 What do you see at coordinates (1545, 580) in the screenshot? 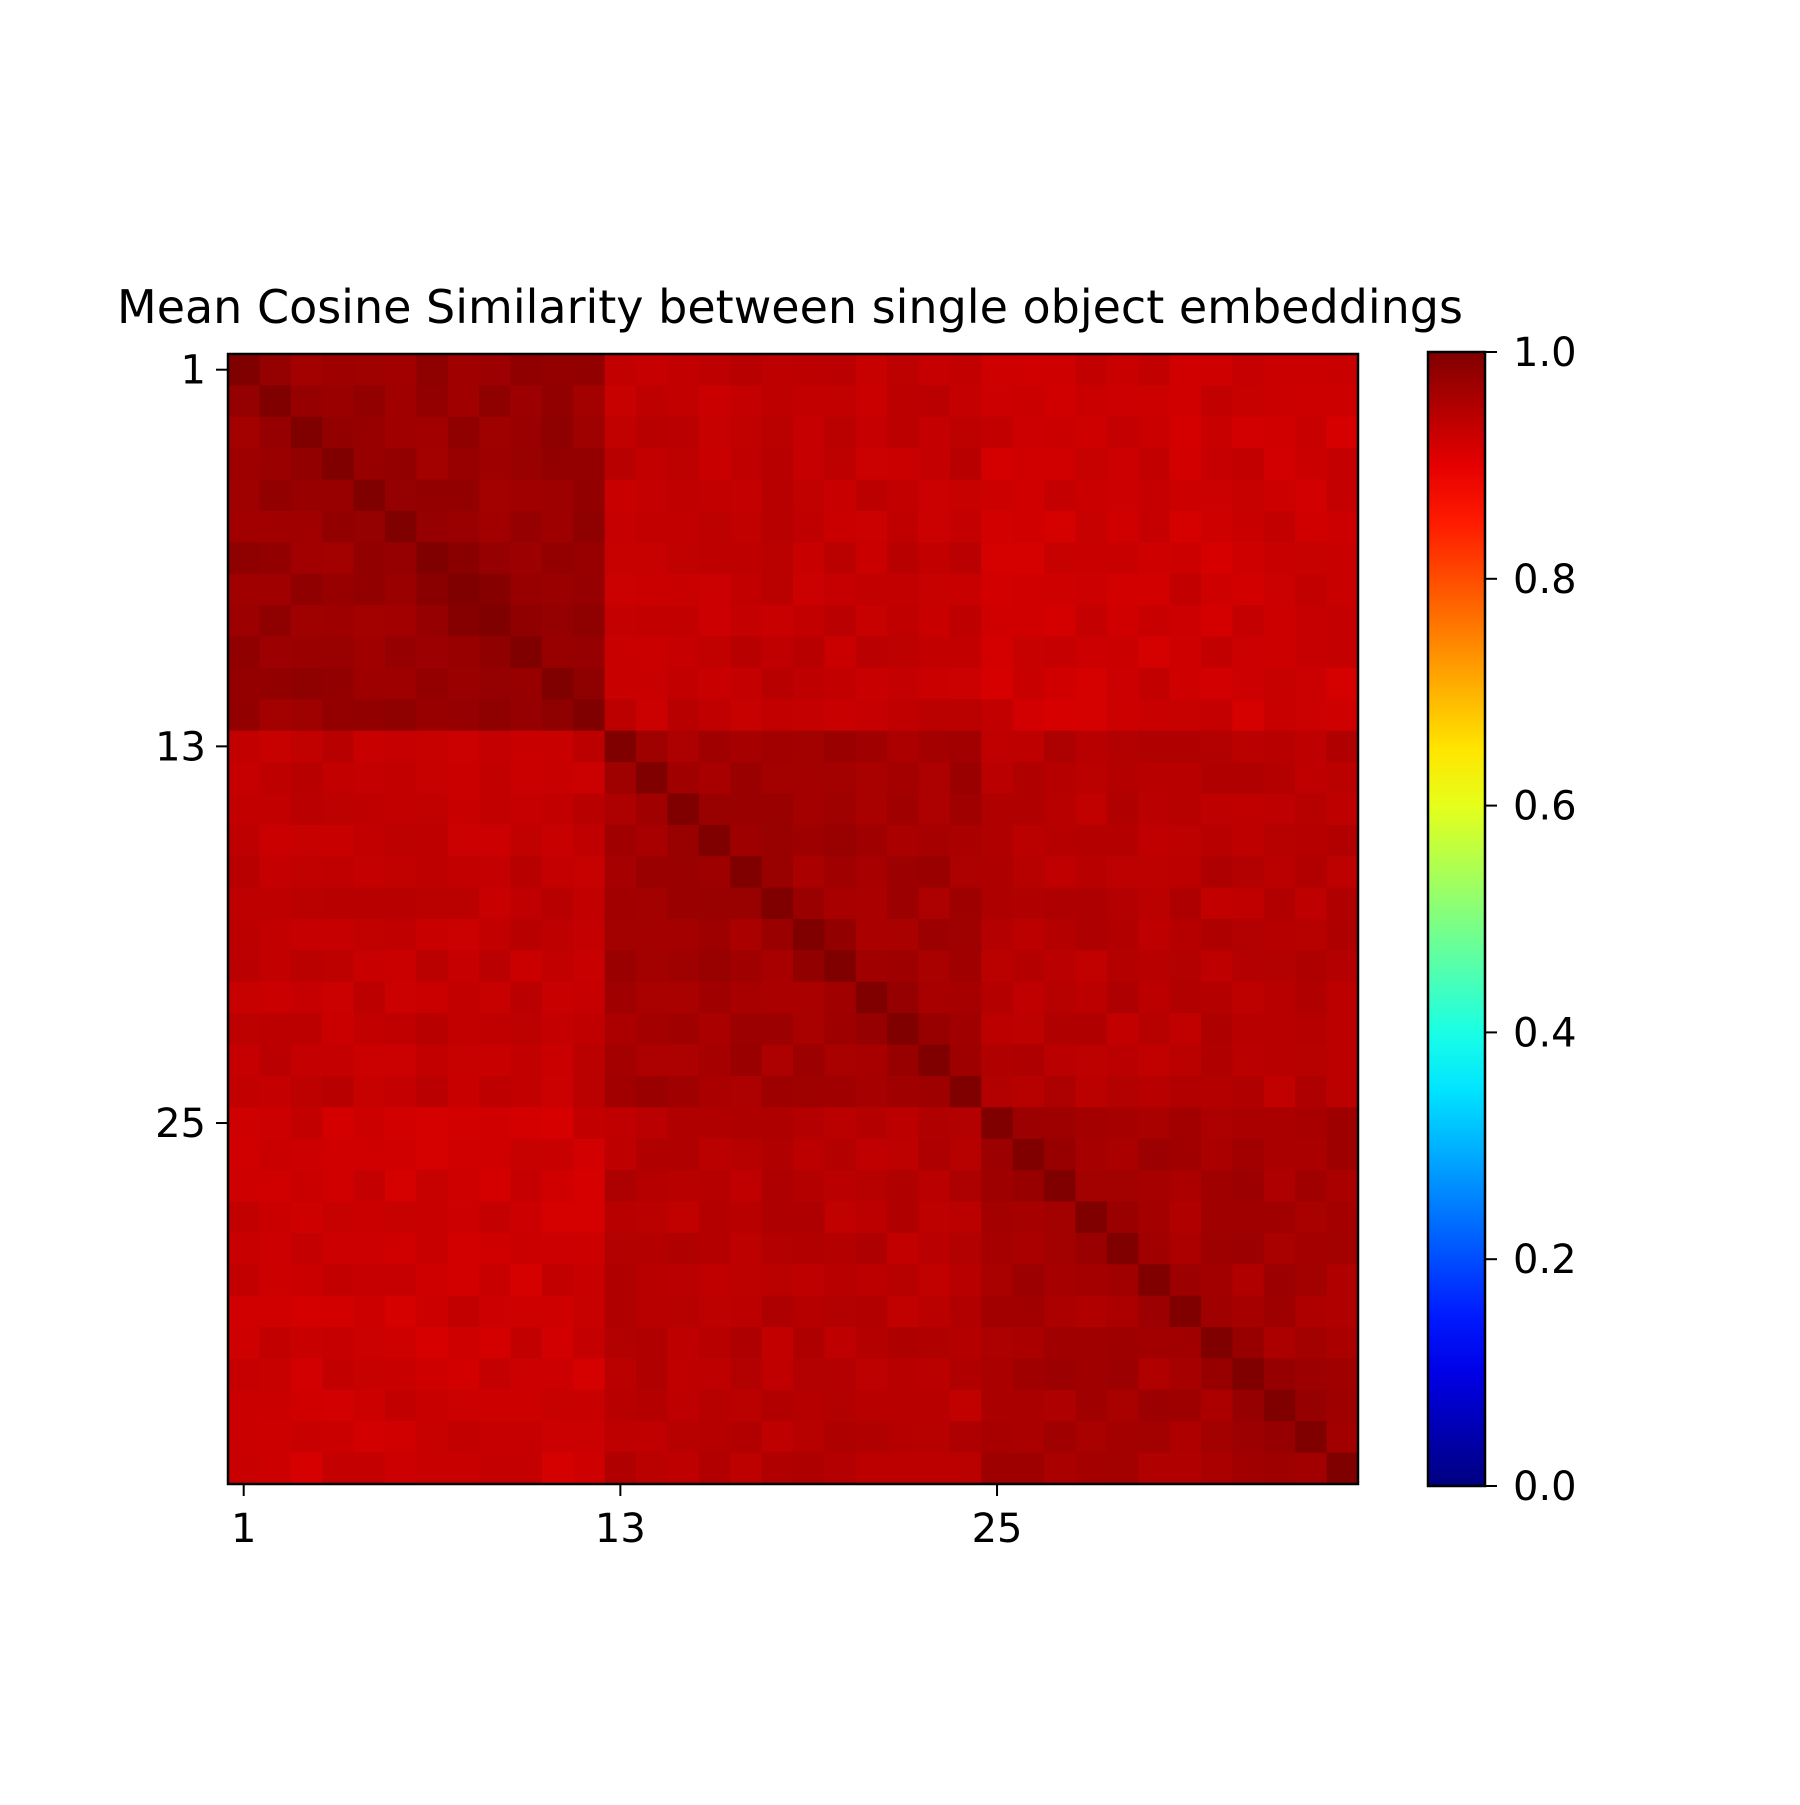
I see `colorbar-tick-label: 0.8` at bounding box center [1545, 580].